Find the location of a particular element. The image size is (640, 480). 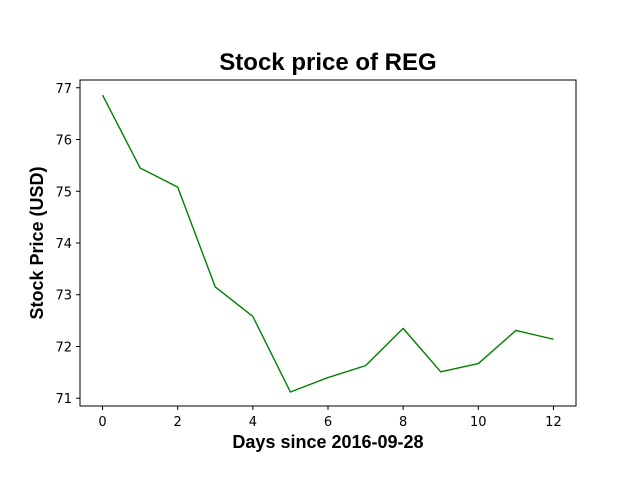

y-axis-ticks: 71 72 73 74 75 76 77 is located at coordinates (67, 244).